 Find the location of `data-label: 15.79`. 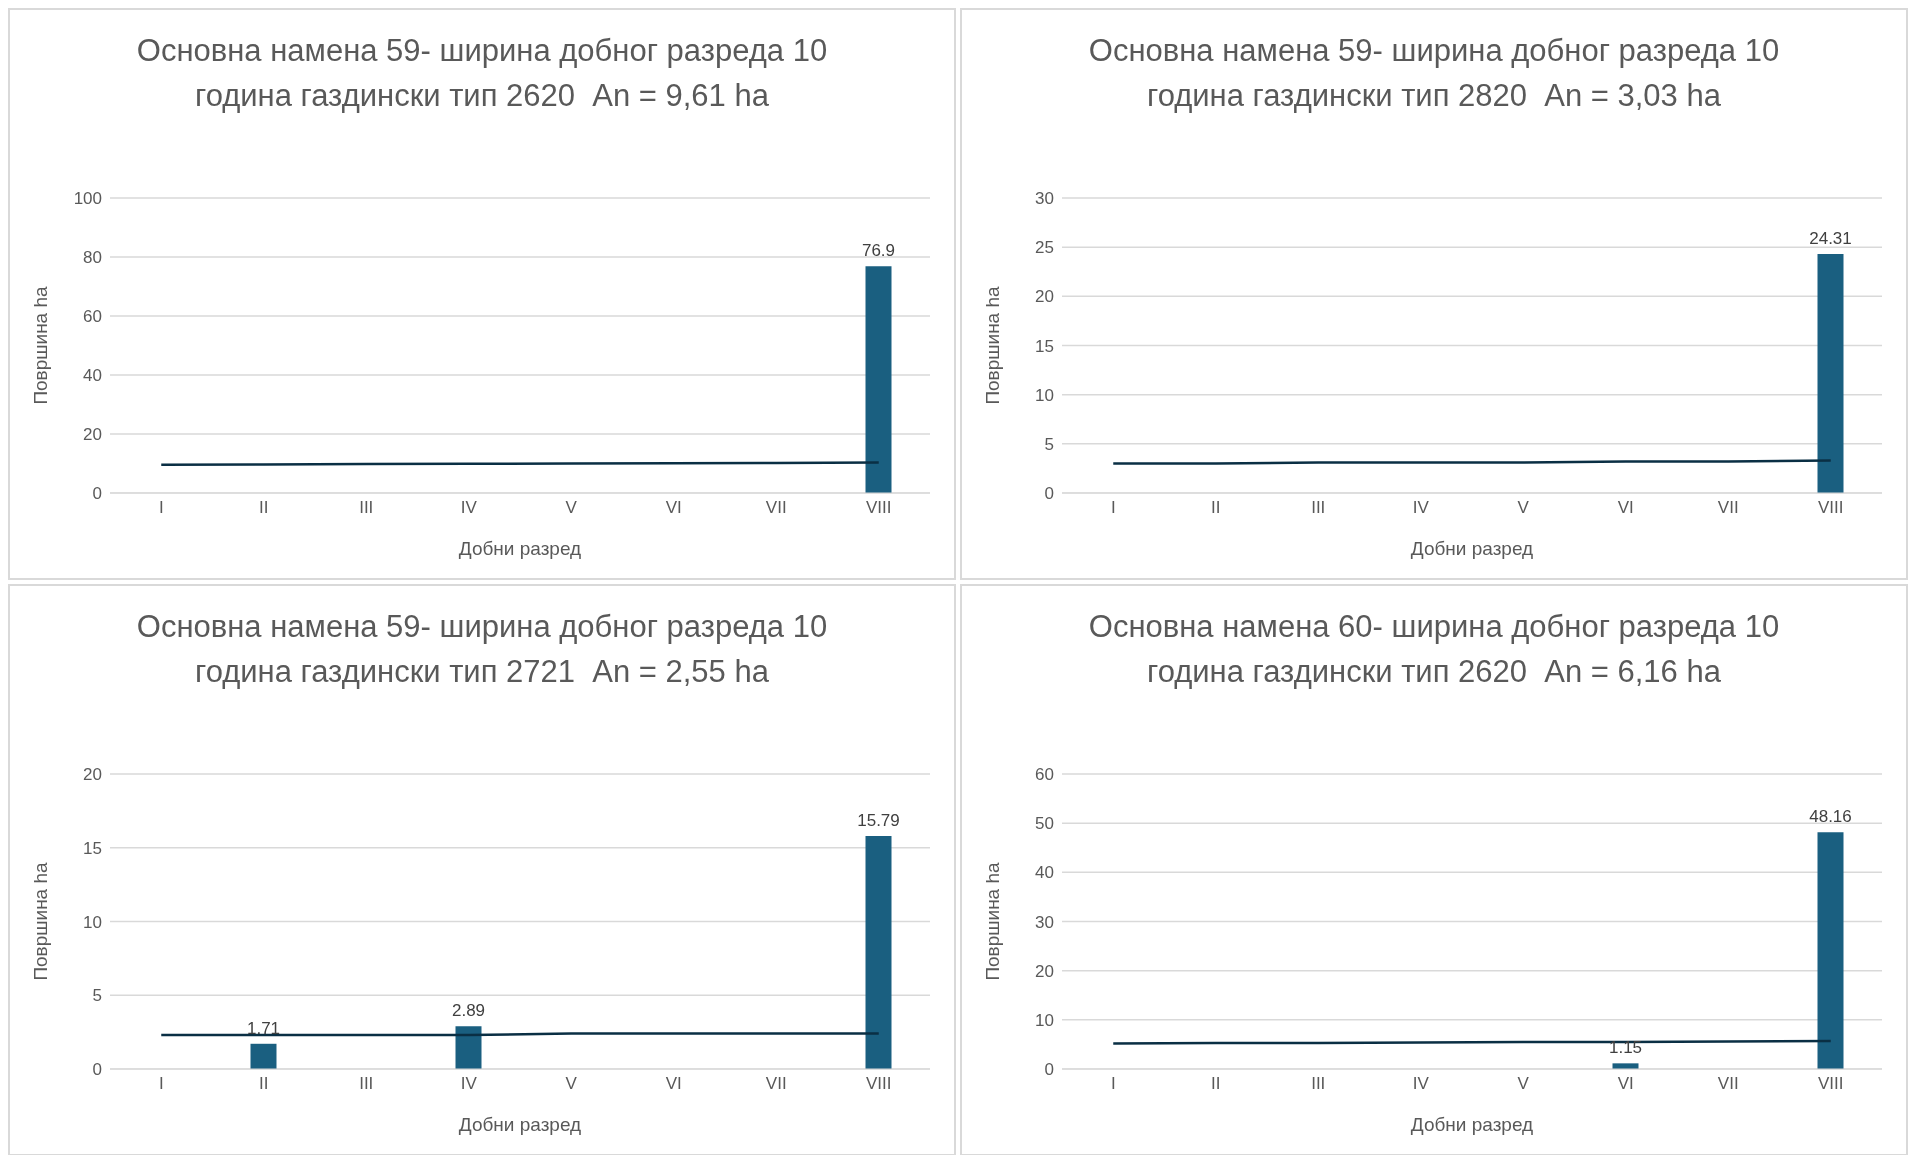

data-label: 15.79 is located at coordinates (878, 821).